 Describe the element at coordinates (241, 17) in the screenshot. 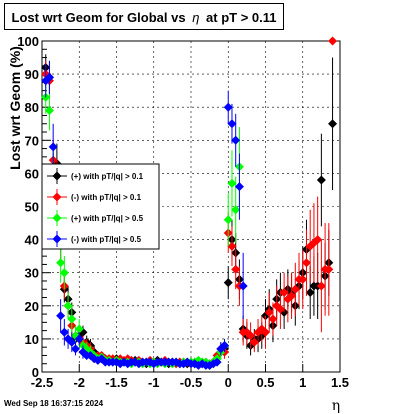

I see `title-cut: at pT > 0.11` at that location.